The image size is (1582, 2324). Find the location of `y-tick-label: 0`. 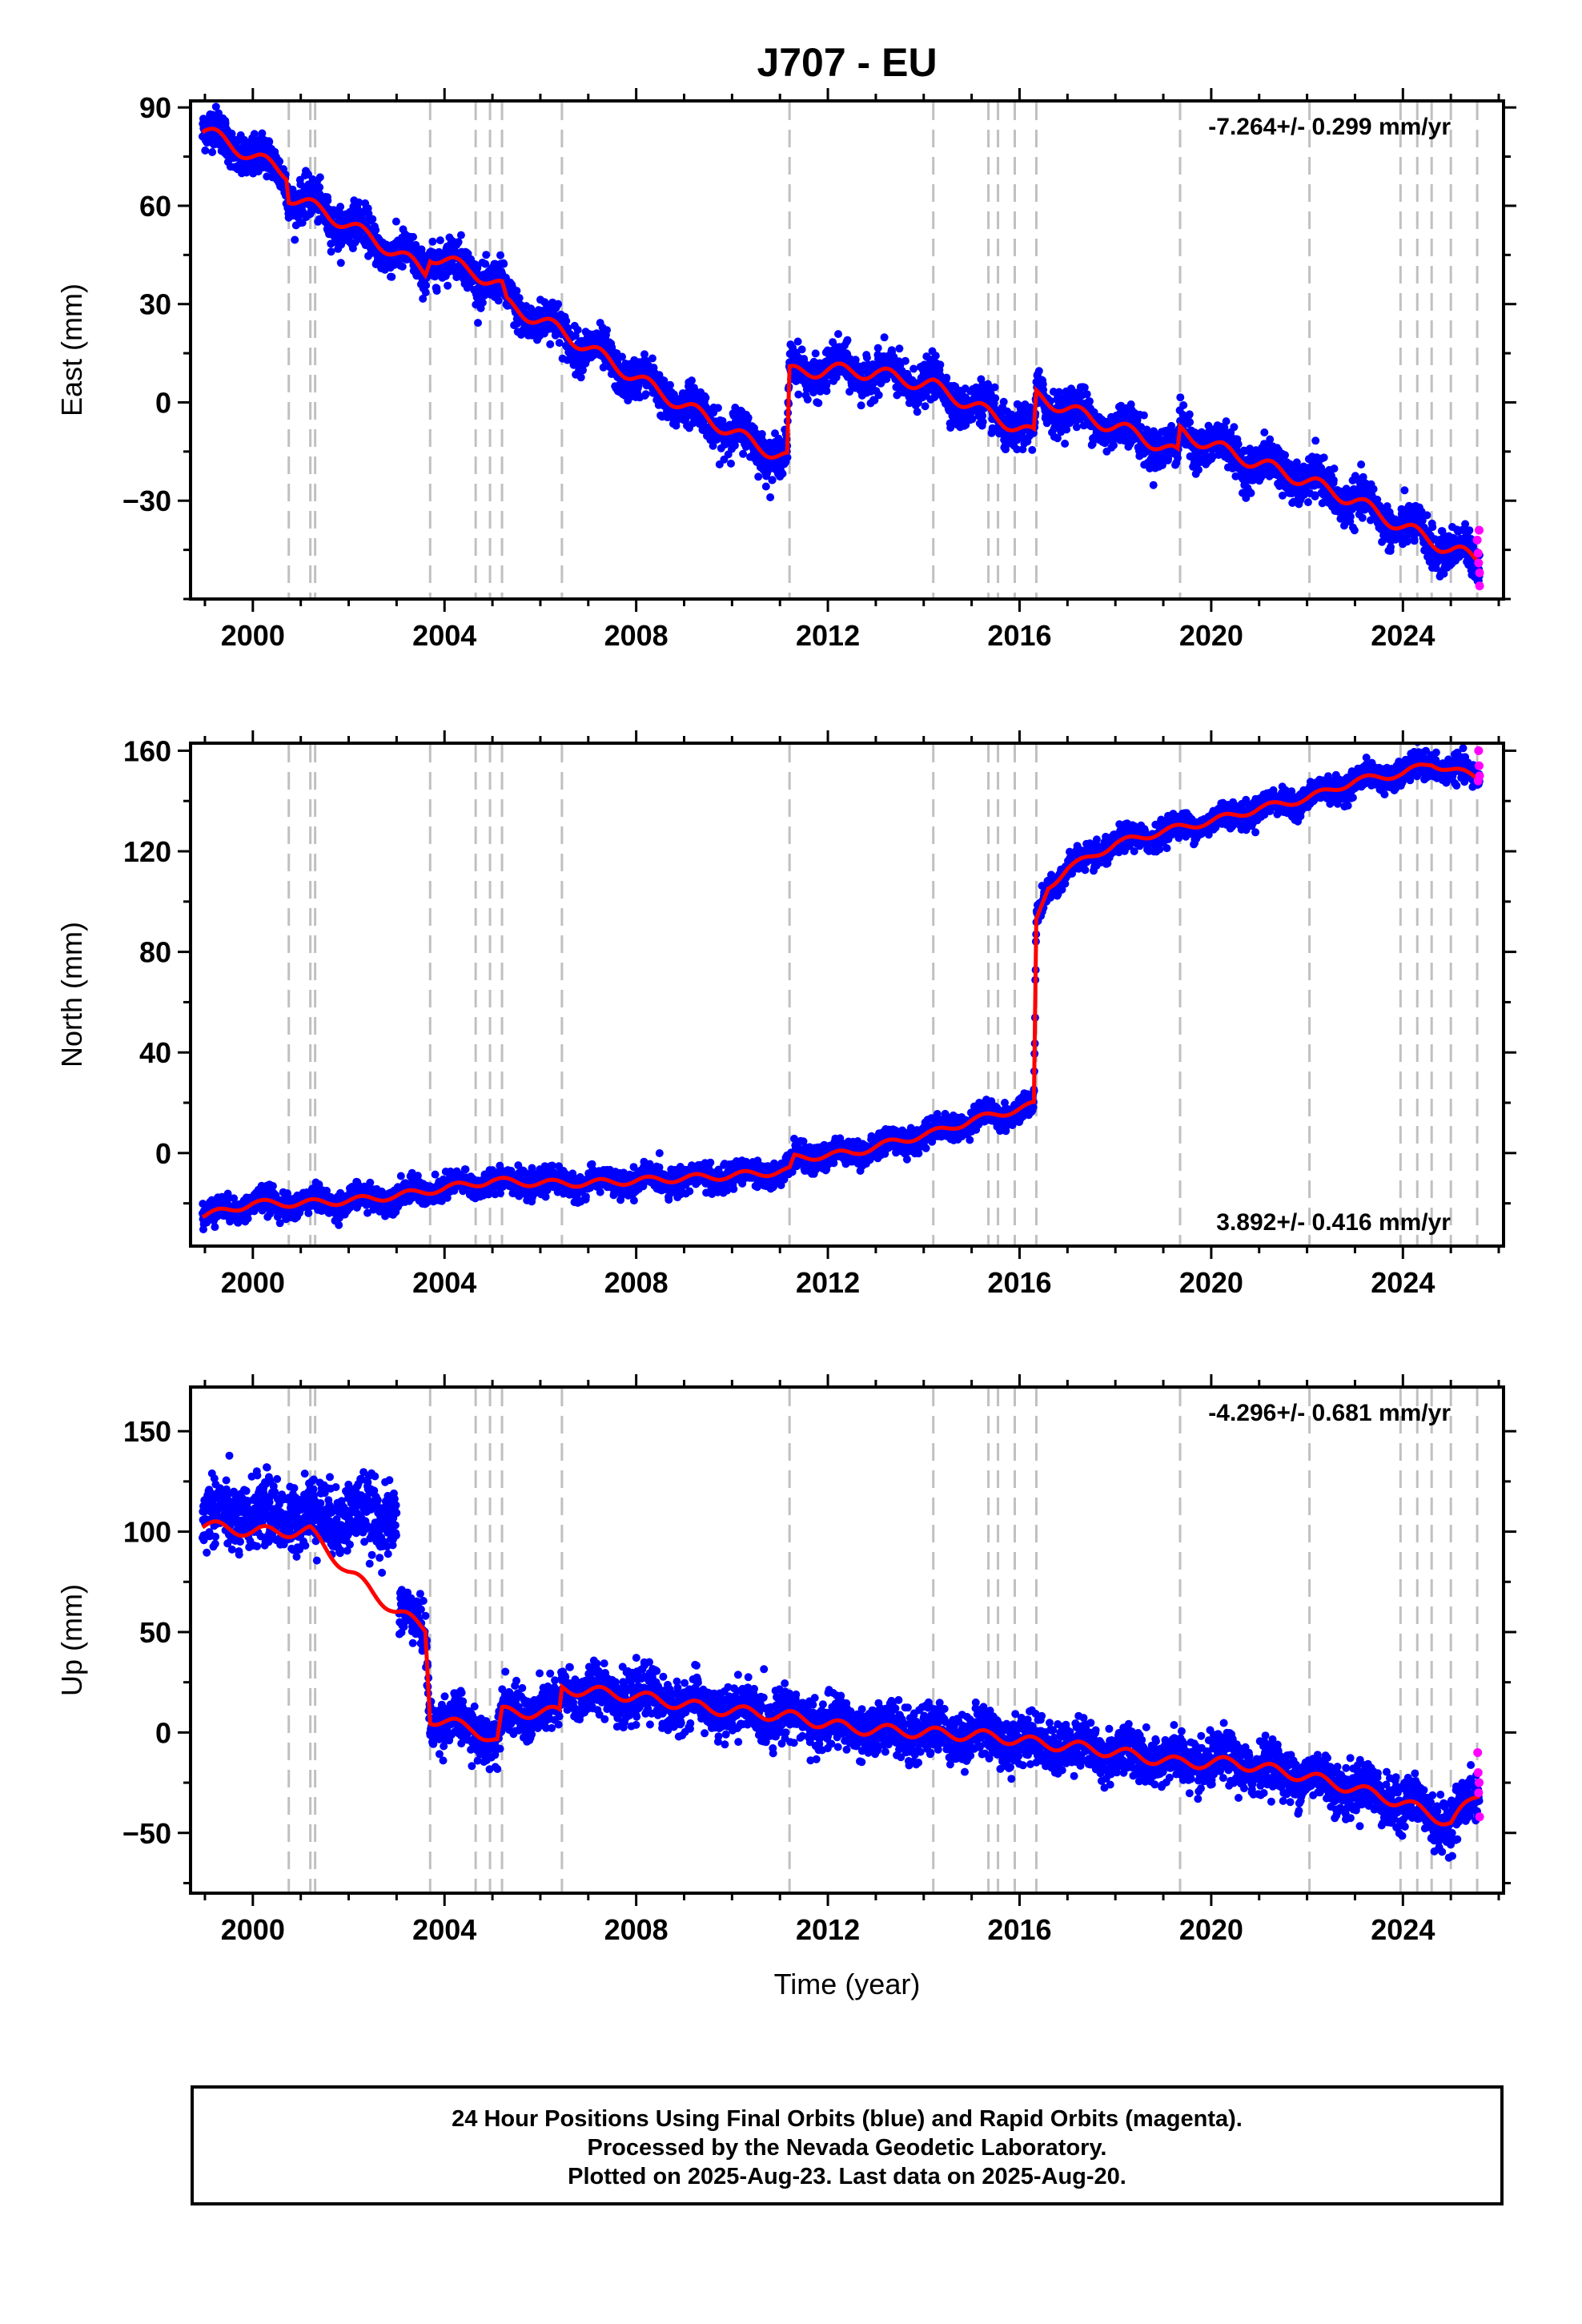

y-tick-label: 0 is located at coordinates (163, 402).